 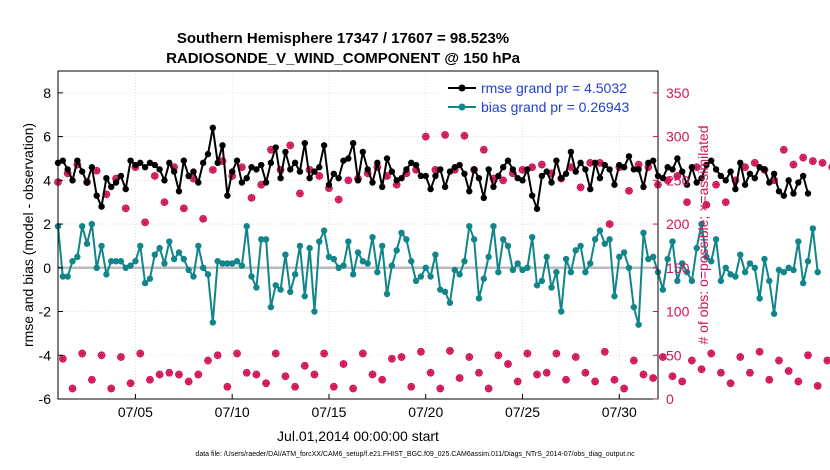 I want to click on legend-box, so click(x=545, y=96).